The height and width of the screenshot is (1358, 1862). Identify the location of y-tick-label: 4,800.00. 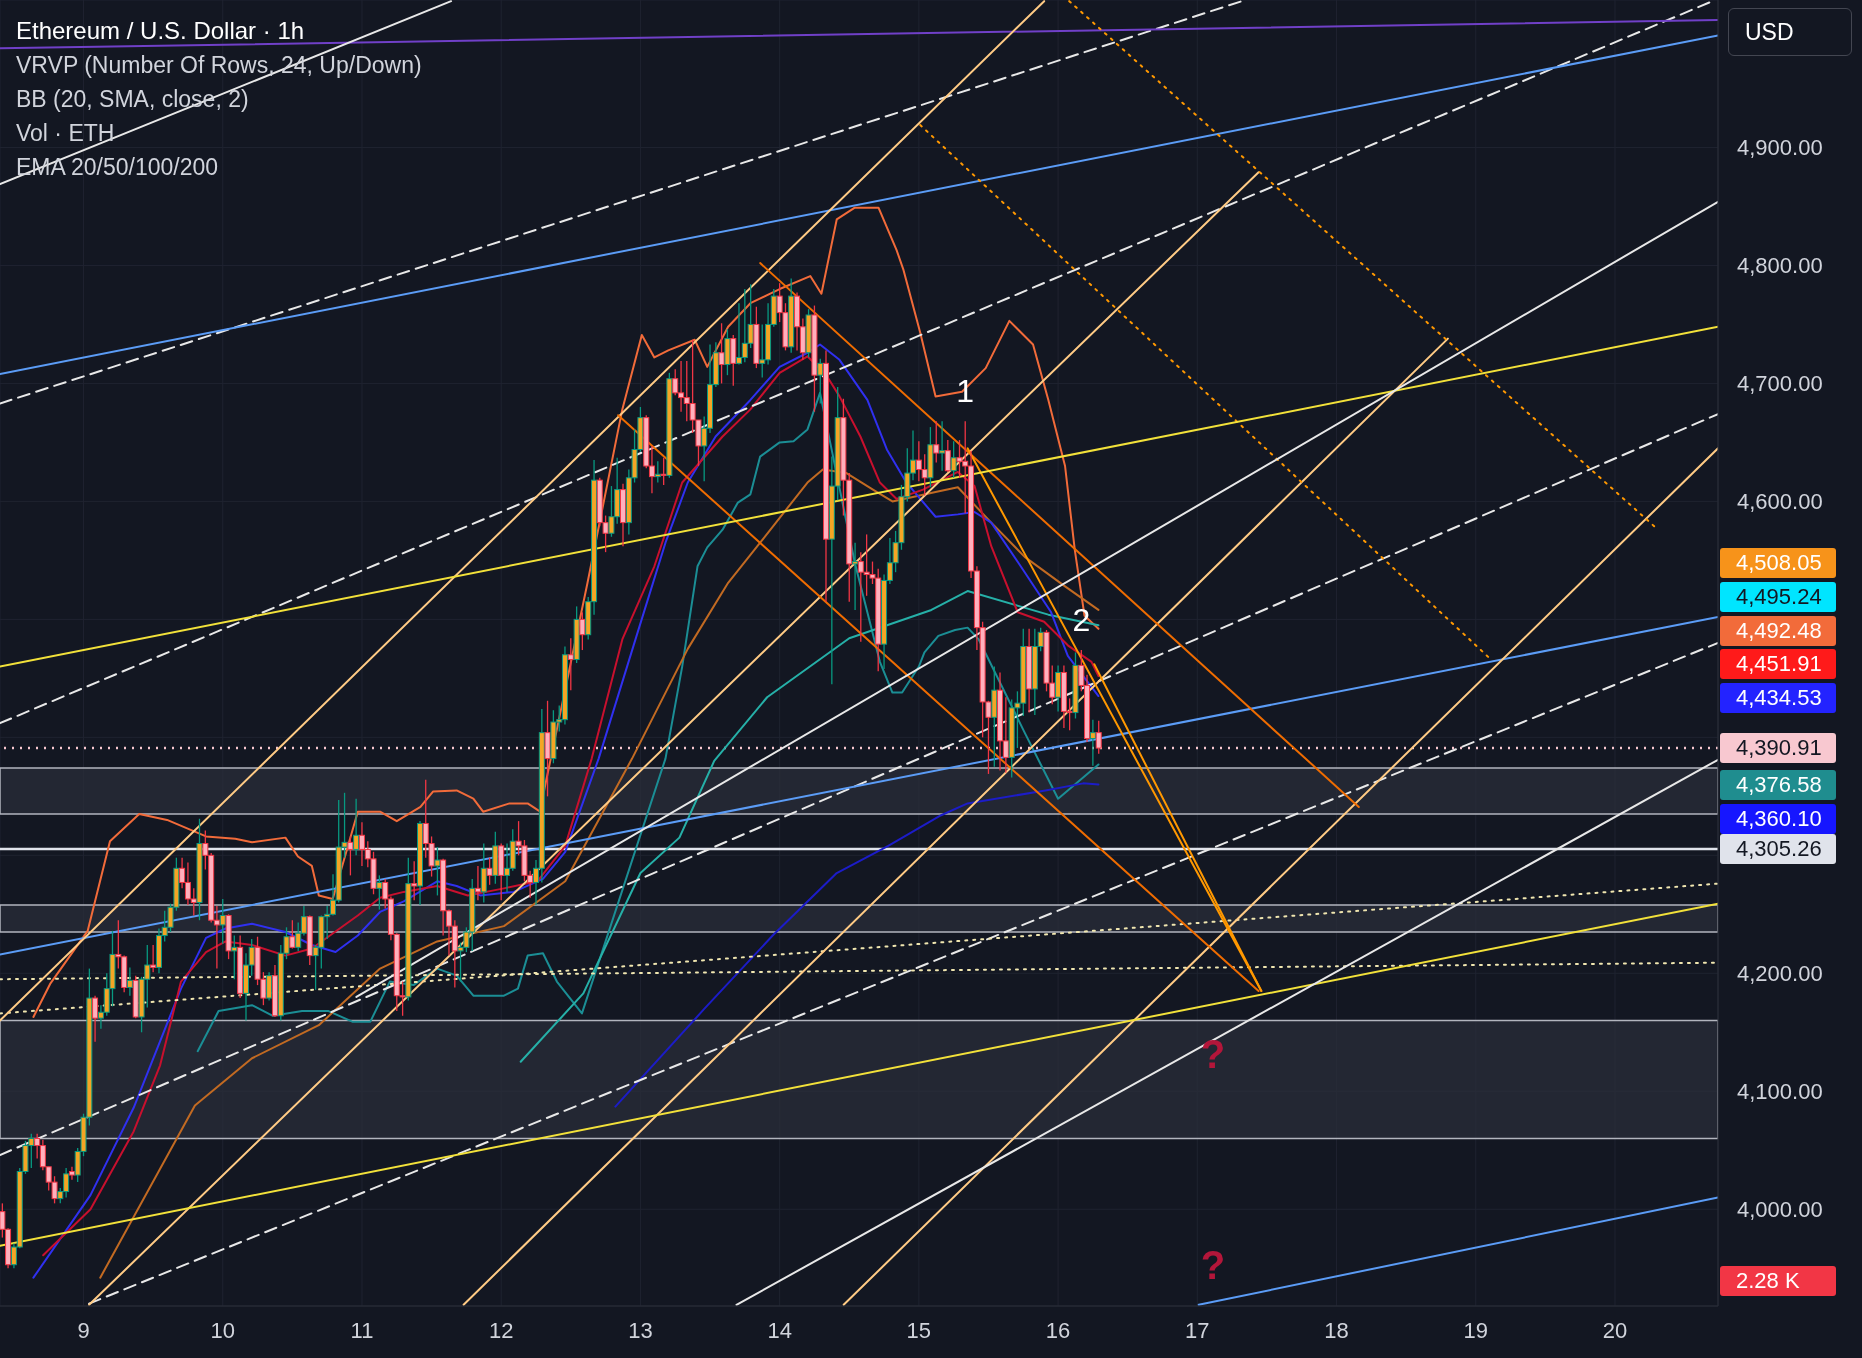
(1780, 266).